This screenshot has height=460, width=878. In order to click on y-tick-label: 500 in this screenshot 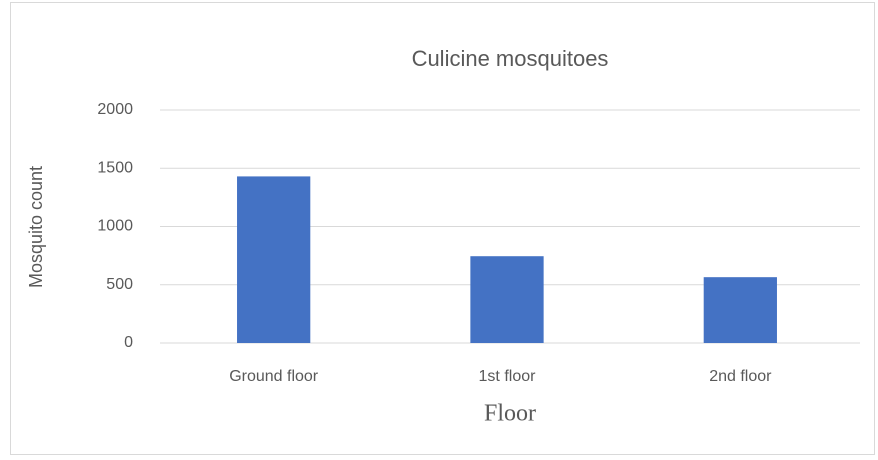, I will do `click(119, 284)`.